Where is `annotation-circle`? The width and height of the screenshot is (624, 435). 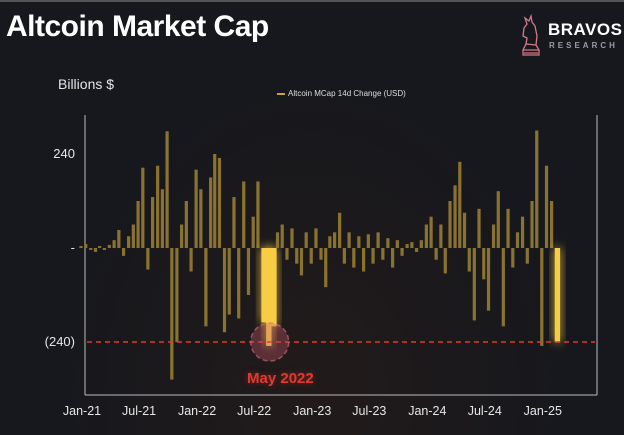 annotation-circle is located at coordinates (269, 342).